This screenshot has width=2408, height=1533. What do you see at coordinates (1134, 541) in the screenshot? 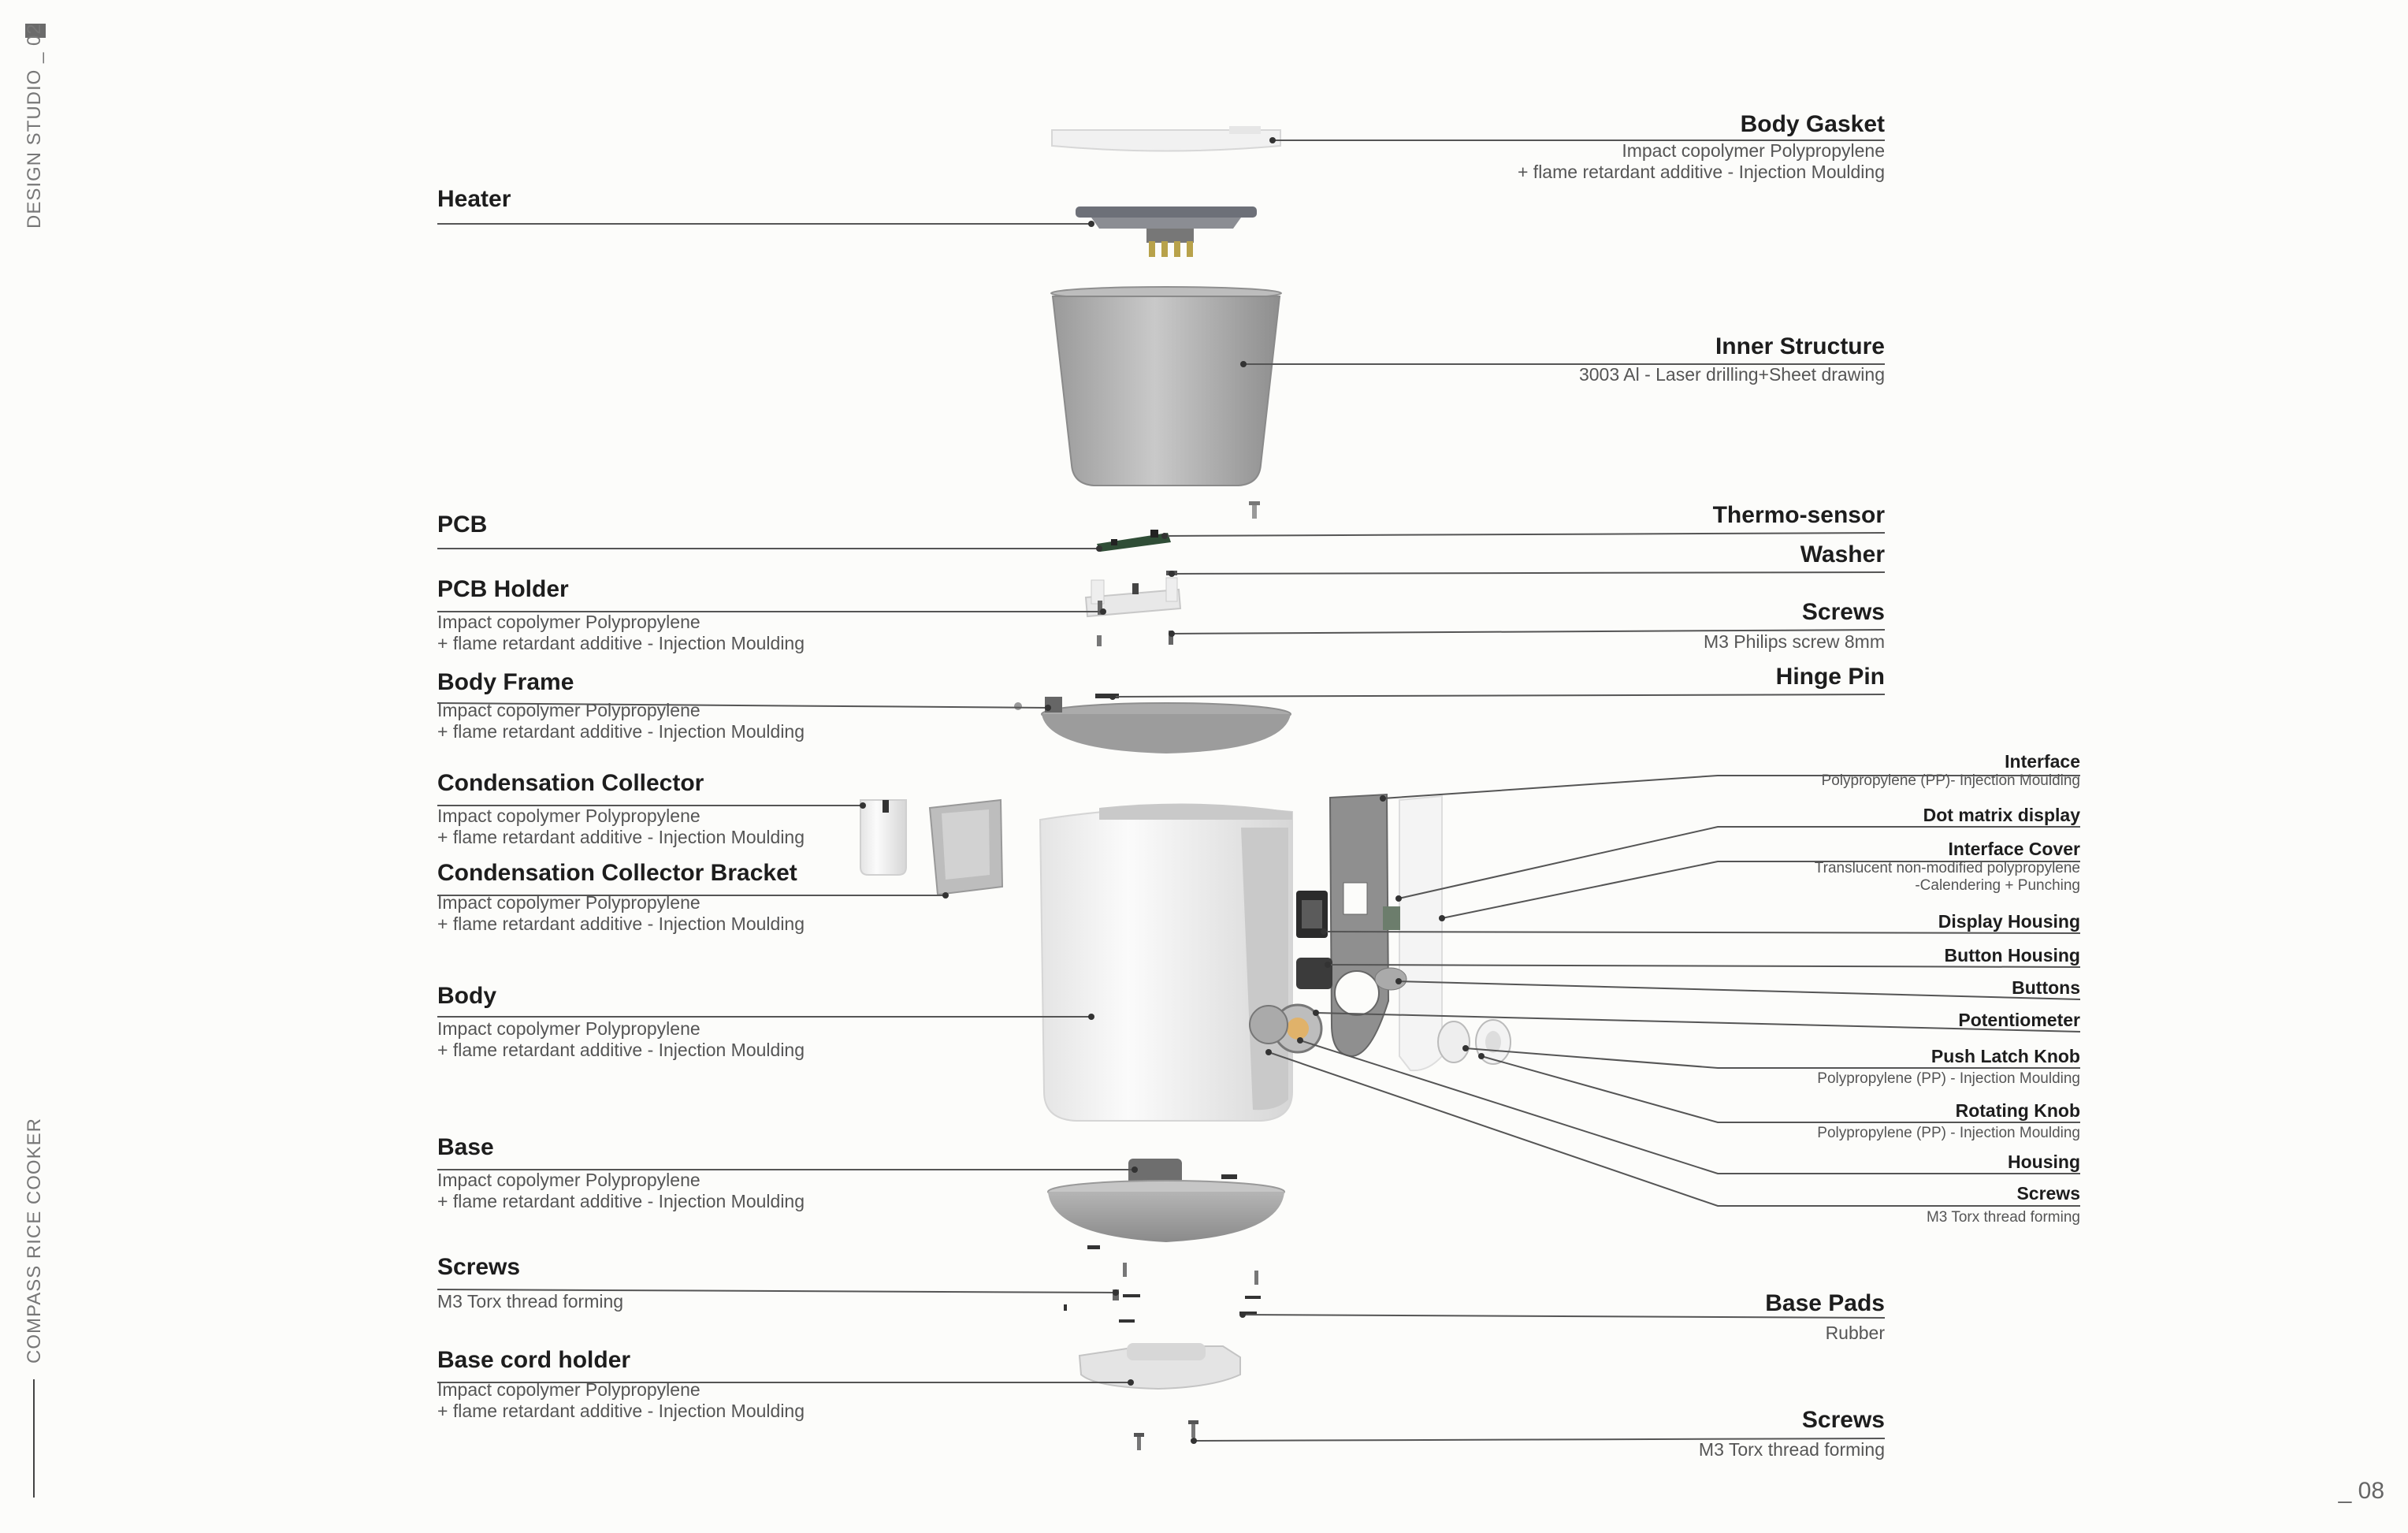
I see `pcb-part` at bounding box center [1134, 541].